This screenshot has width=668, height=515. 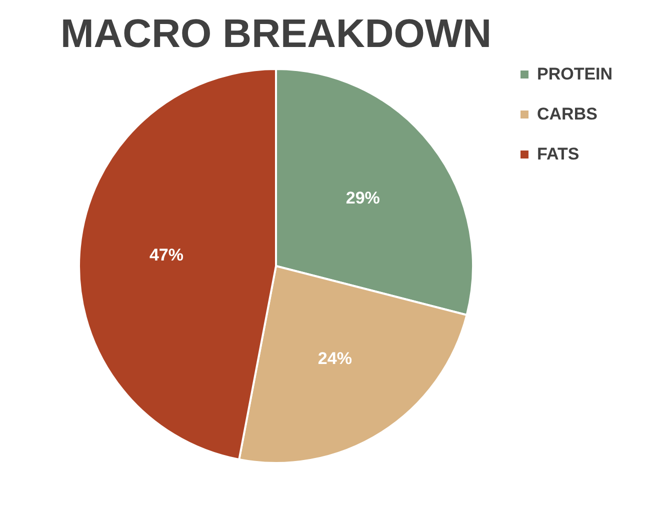 What do you see at coordinates (166, 255) in the screenshot?
I see `data-label: 47%` at bounding box center [166, 255].